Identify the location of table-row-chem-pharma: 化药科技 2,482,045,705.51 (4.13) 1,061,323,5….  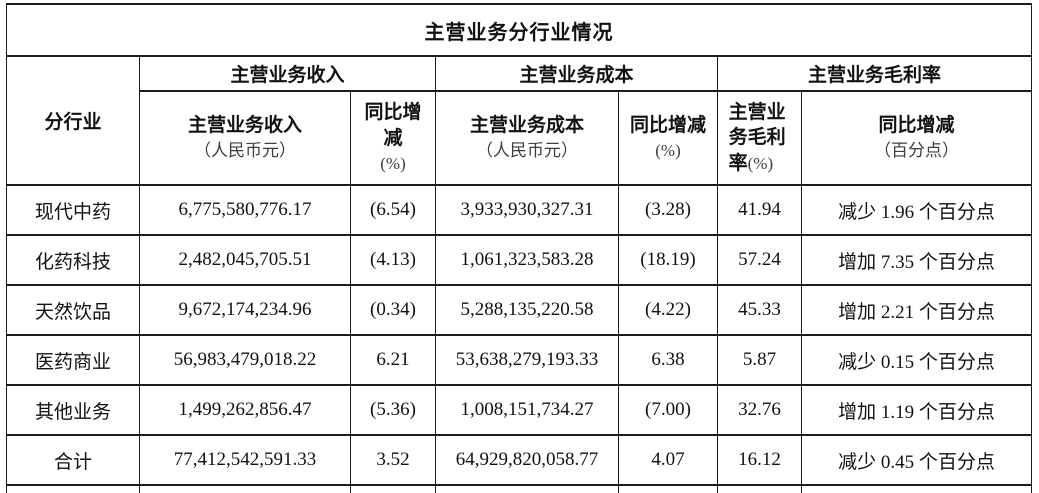
(519, 260).